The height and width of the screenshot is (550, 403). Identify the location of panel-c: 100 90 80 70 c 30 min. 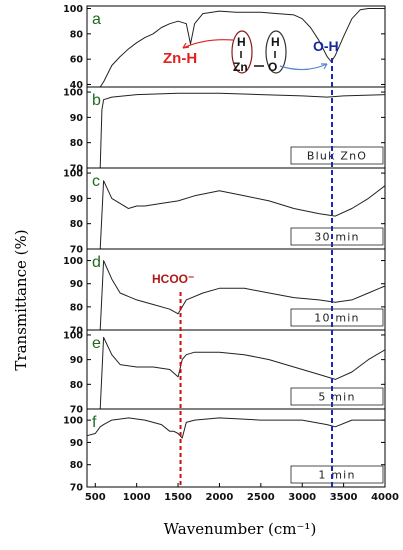
(224, 211).